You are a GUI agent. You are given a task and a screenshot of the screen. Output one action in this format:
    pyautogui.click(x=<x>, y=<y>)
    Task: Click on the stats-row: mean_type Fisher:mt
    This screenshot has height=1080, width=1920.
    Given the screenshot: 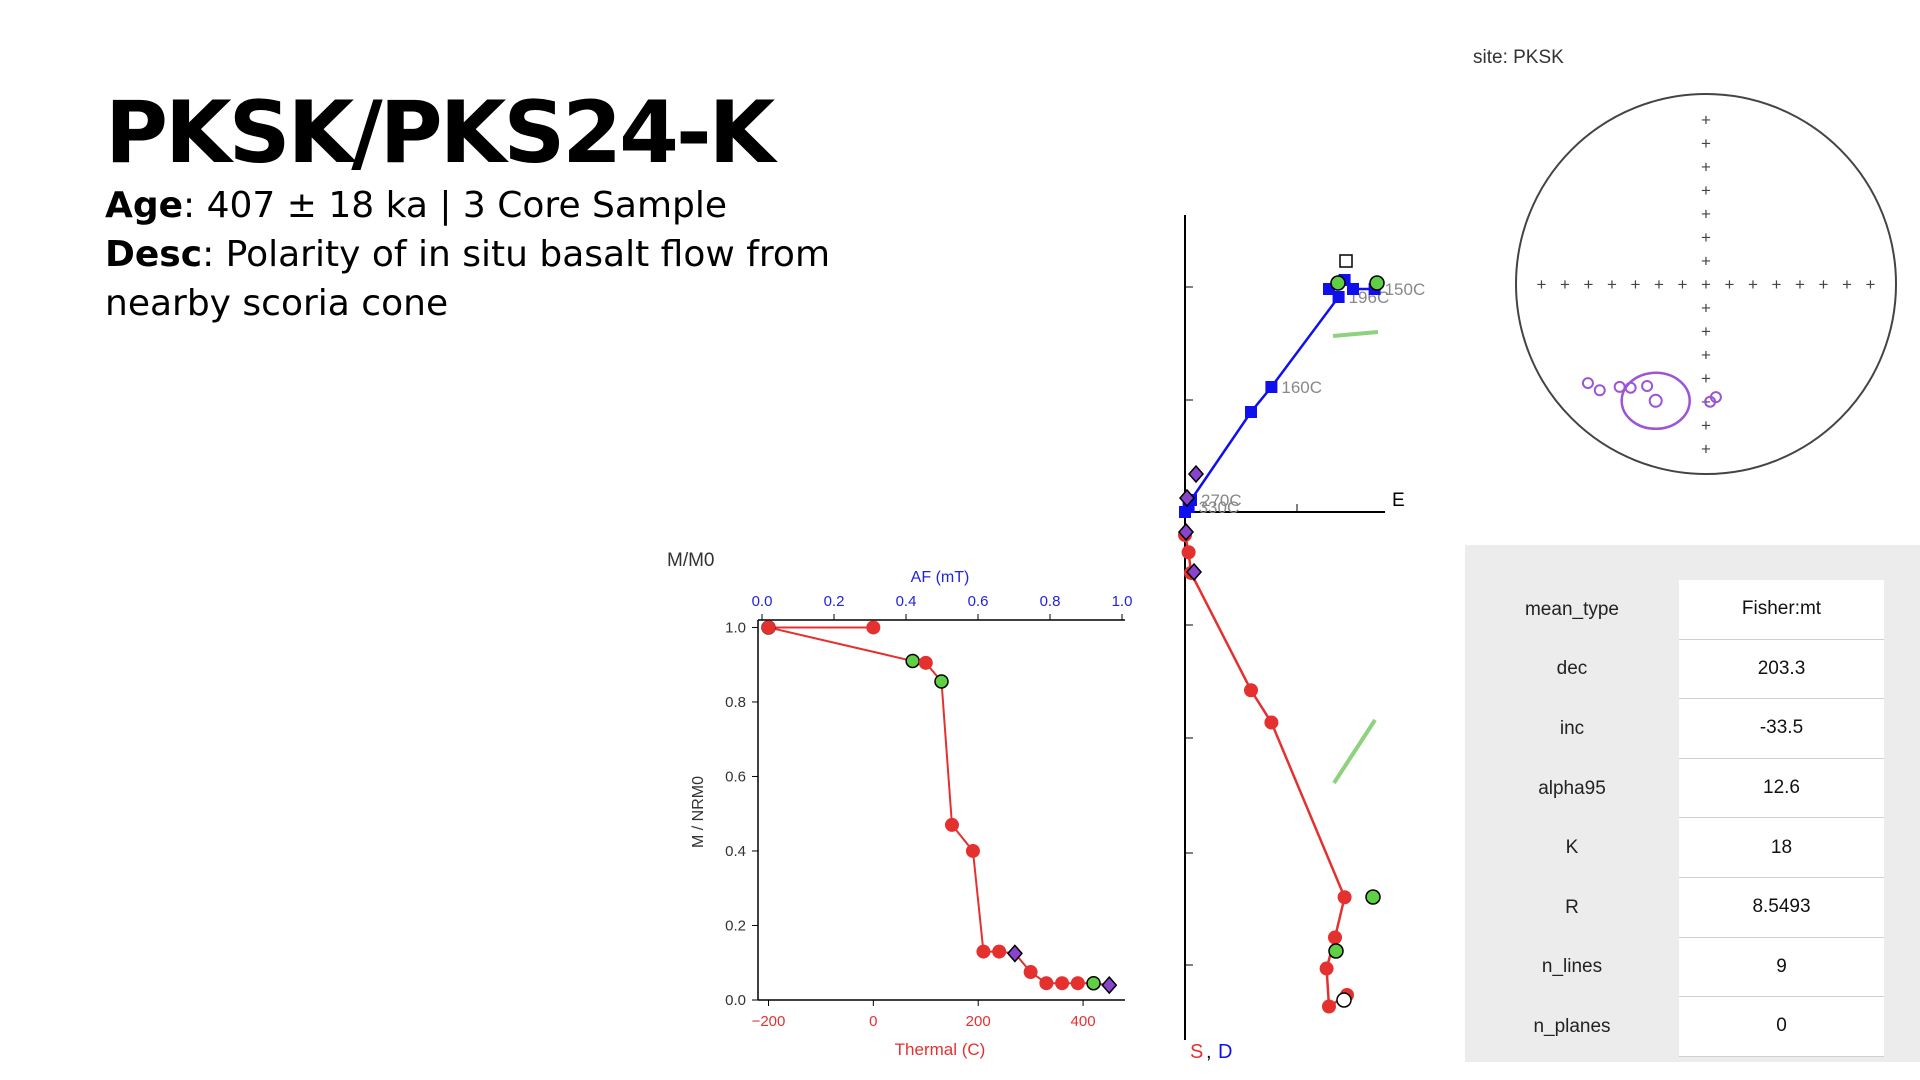 What is the action you would take?
    pyautogui.click(x=1674, y=610)
    